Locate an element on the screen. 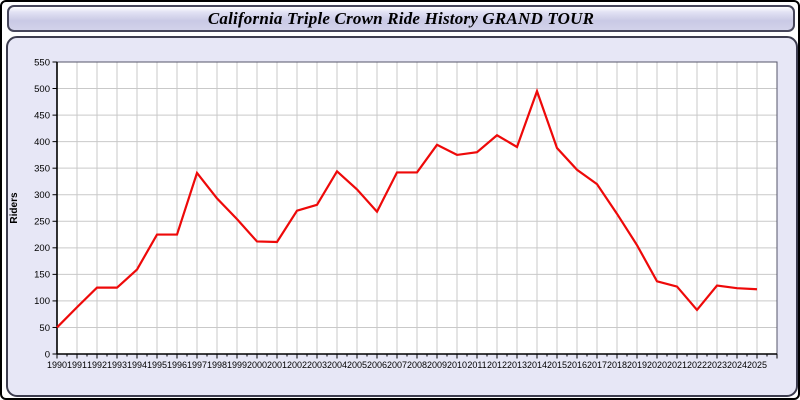  svg-text: 100 is located at coordinates (42, 301).